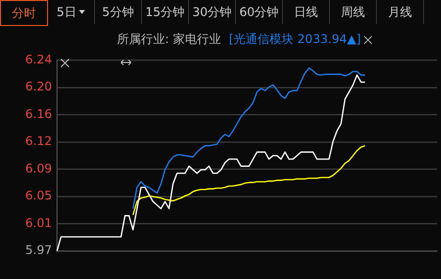 This screenshot has width=441, height=279. I want to click on text: 15分钟, so click(165, 12).